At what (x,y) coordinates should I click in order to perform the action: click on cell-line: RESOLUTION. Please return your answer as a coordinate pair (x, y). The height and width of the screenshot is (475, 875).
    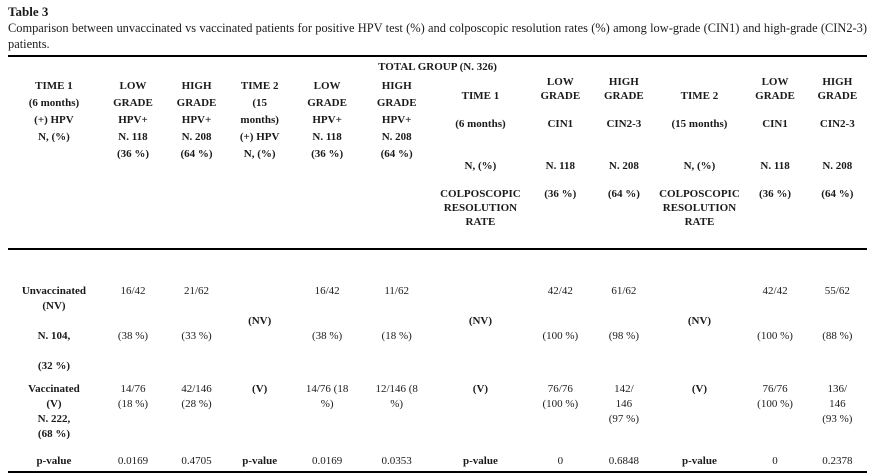
    Looking at the image, I should click on (480, 208).